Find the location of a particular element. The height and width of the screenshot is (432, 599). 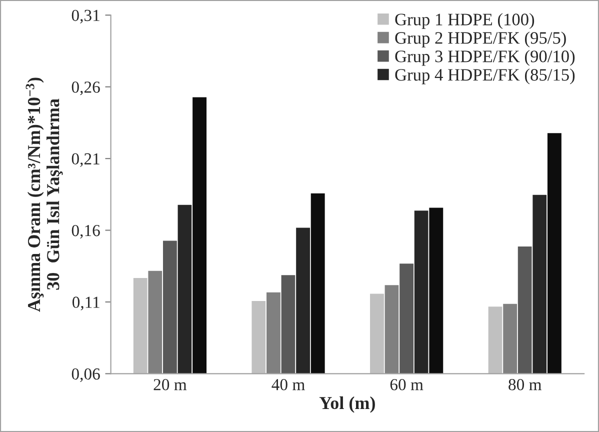

x-tick-label: 80 m is located at coordinates (525, 384).